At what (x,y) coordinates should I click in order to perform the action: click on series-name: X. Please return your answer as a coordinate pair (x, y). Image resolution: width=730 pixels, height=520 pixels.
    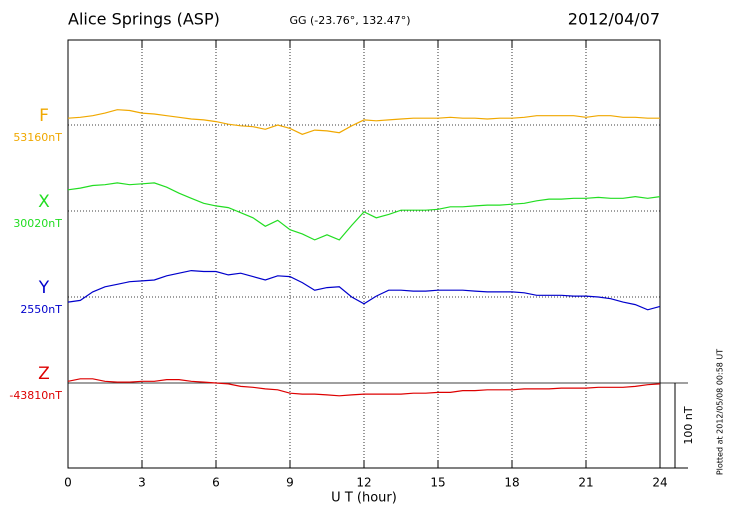
    Looking at the image, I should click on (44, 202).